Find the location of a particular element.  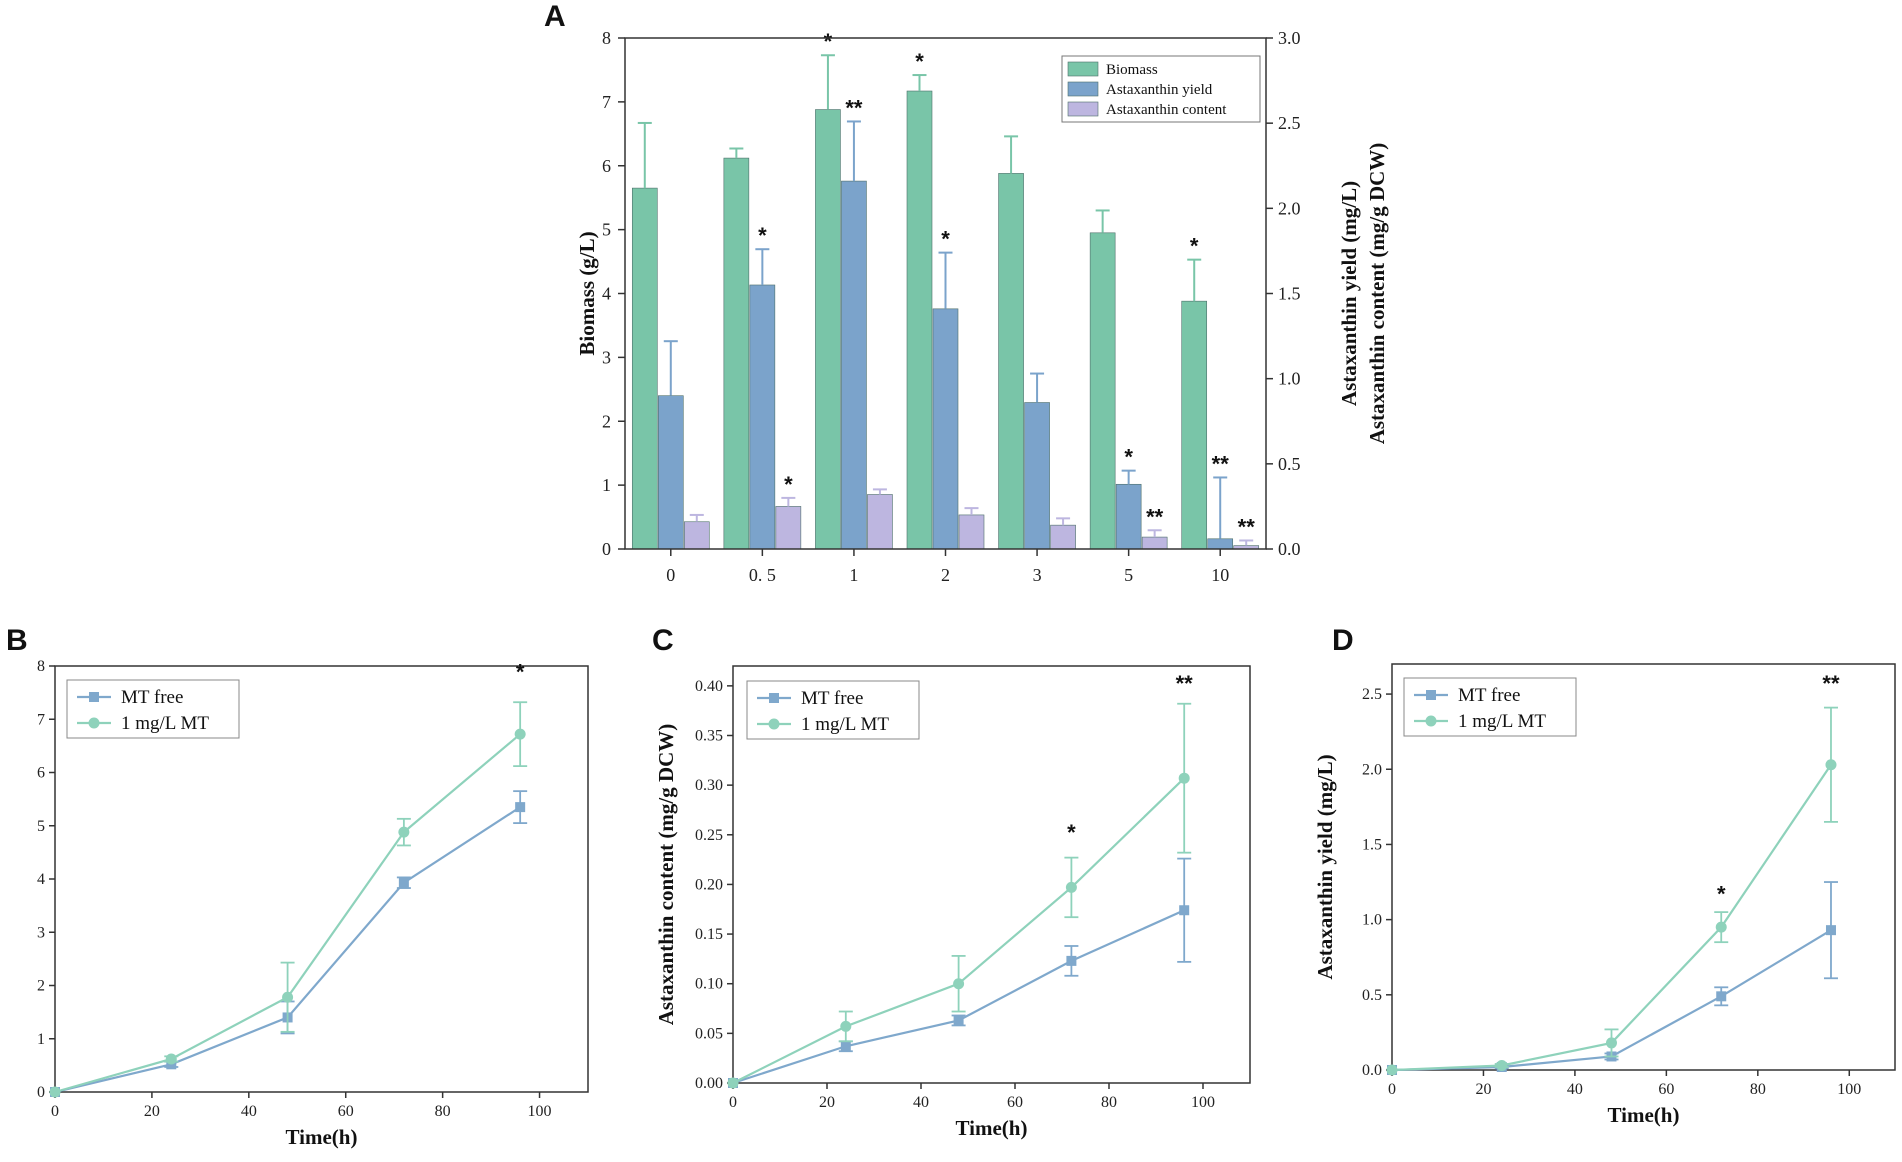

y-right-tick-label: 3.0 is located at coordinates (1289, 38).